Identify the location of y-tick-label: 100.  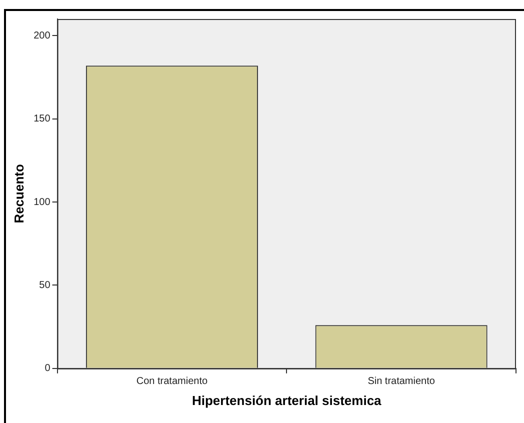
(42, 202).